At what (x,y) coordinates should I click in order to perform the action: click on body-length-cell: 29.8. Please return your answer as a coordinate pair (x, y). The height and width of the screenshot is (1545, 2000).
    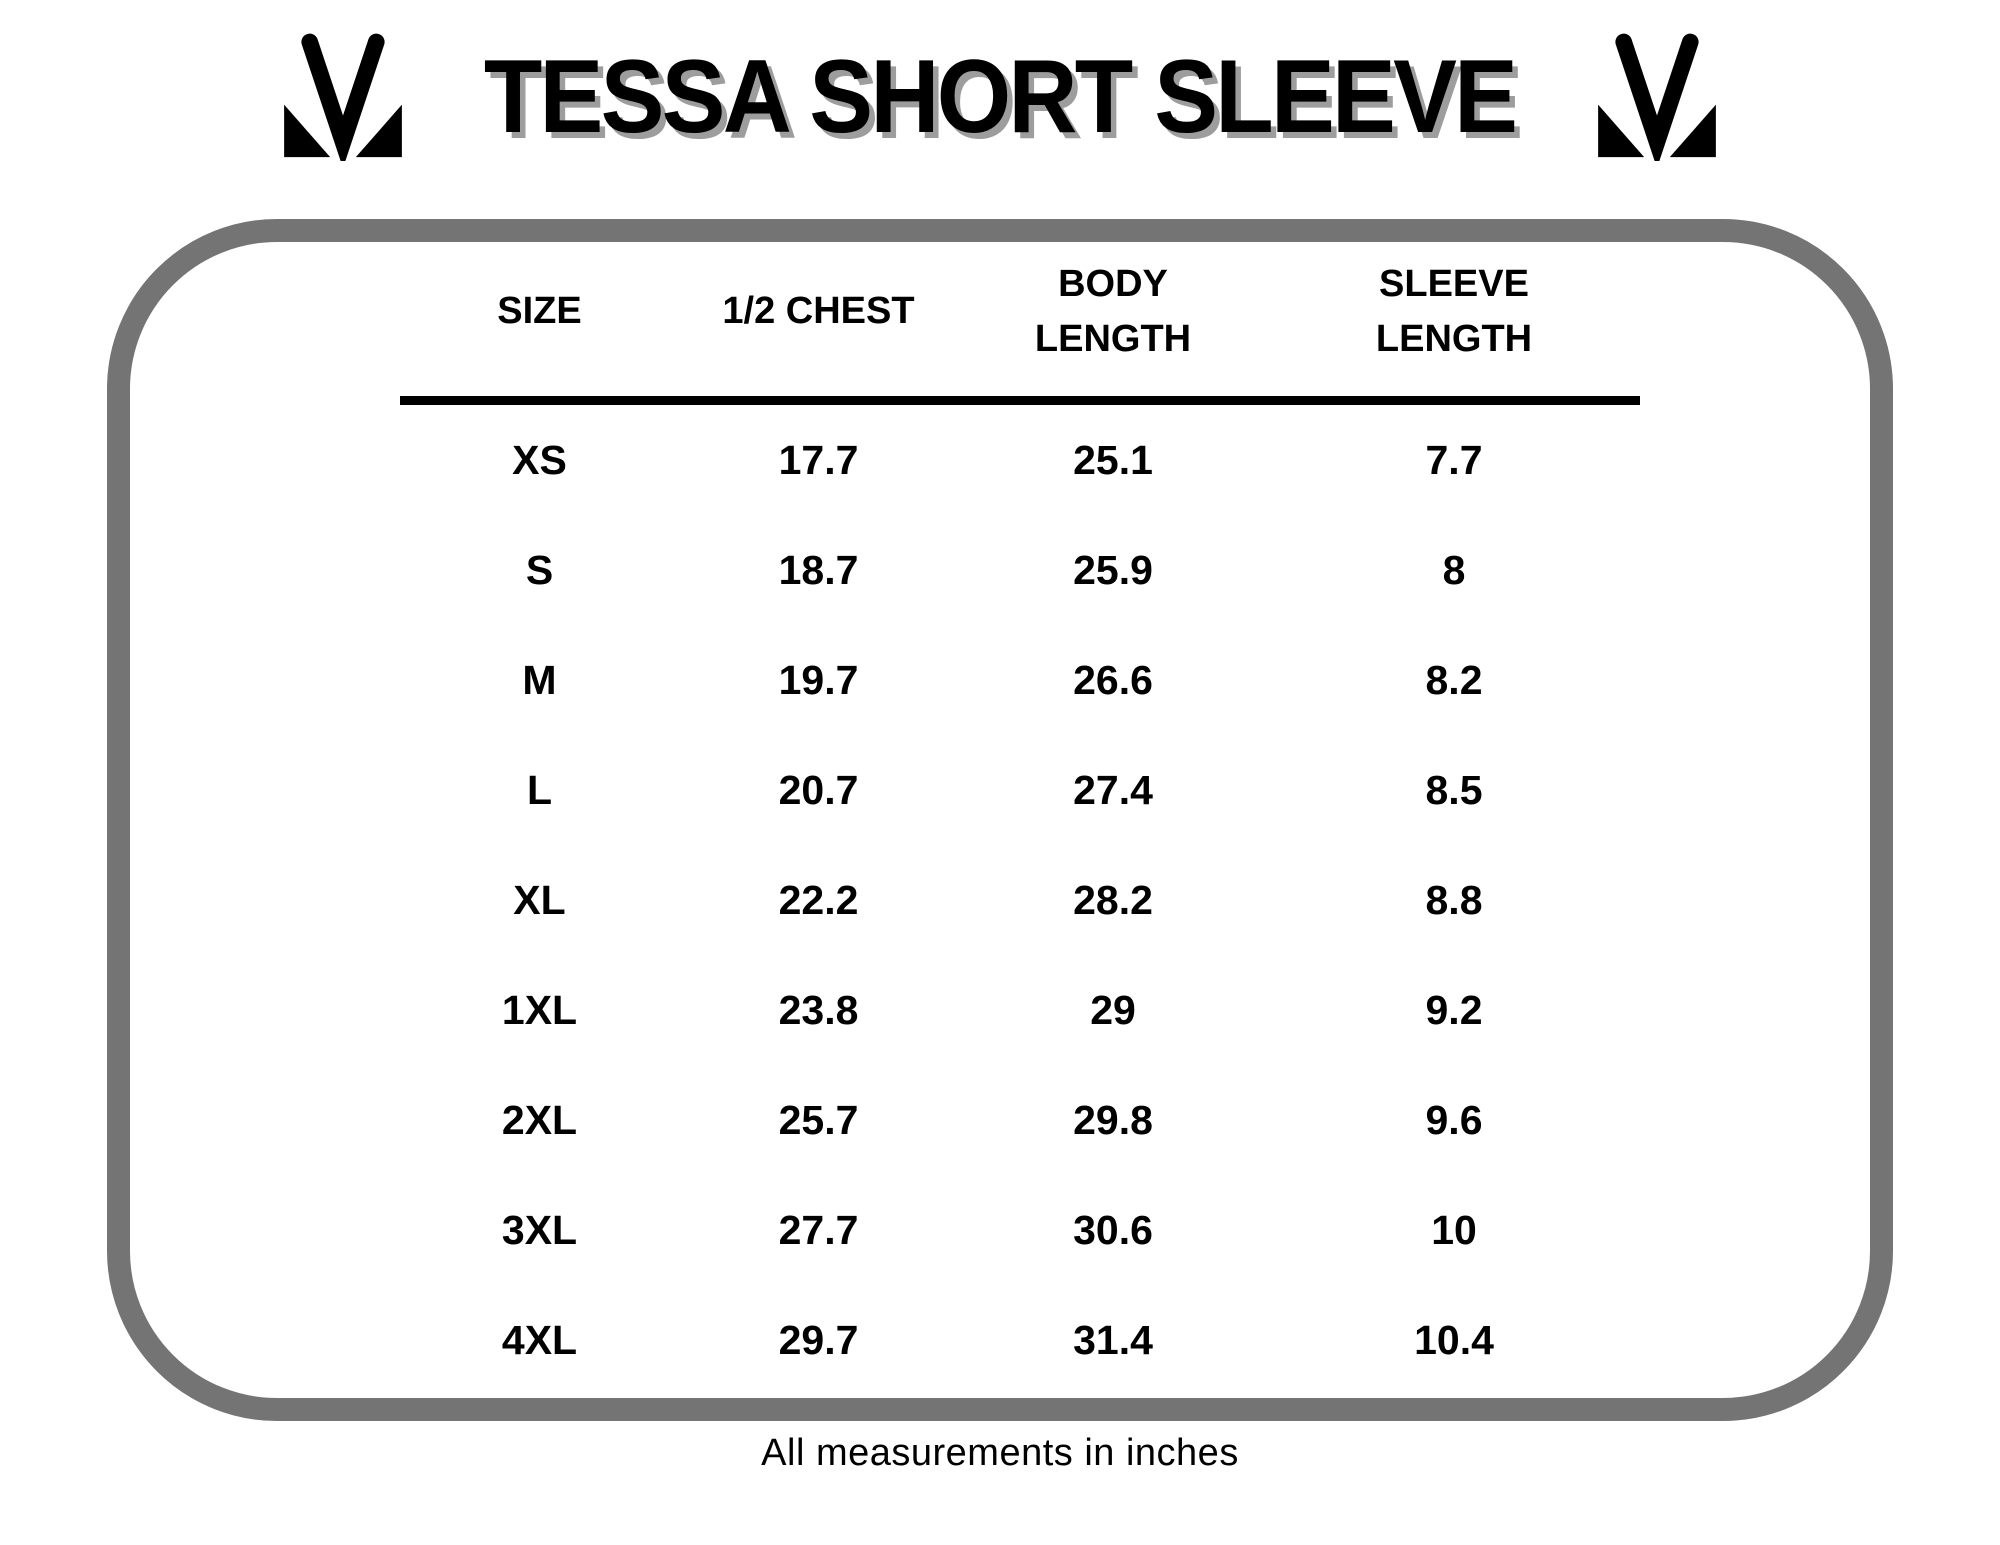
    Looking at the image, I should click on (1113, 1119).